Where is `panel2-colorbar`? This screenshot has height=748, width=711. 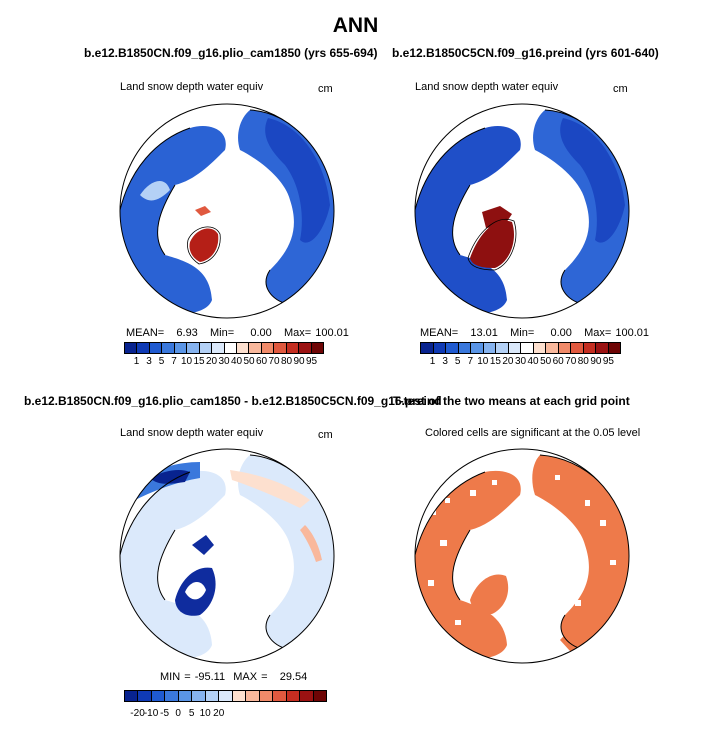
panel2-colorbar is located at coordinates (520, 348).